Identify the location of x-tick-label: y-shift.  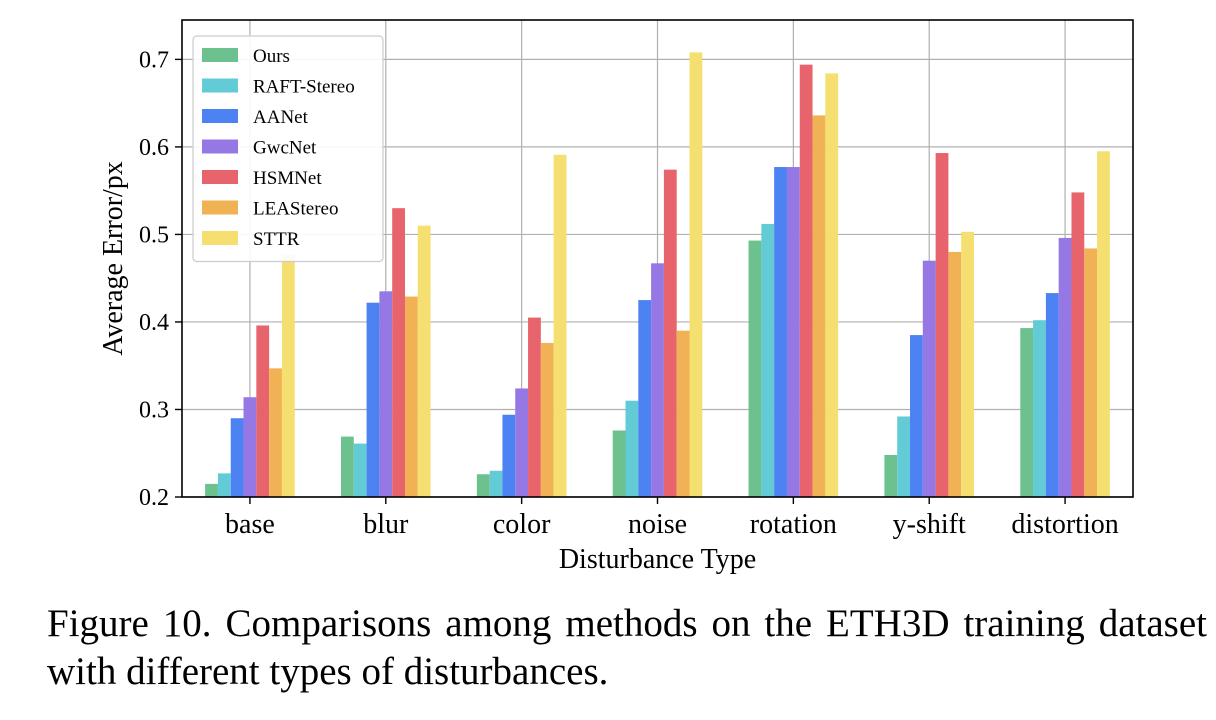
(929, 524).